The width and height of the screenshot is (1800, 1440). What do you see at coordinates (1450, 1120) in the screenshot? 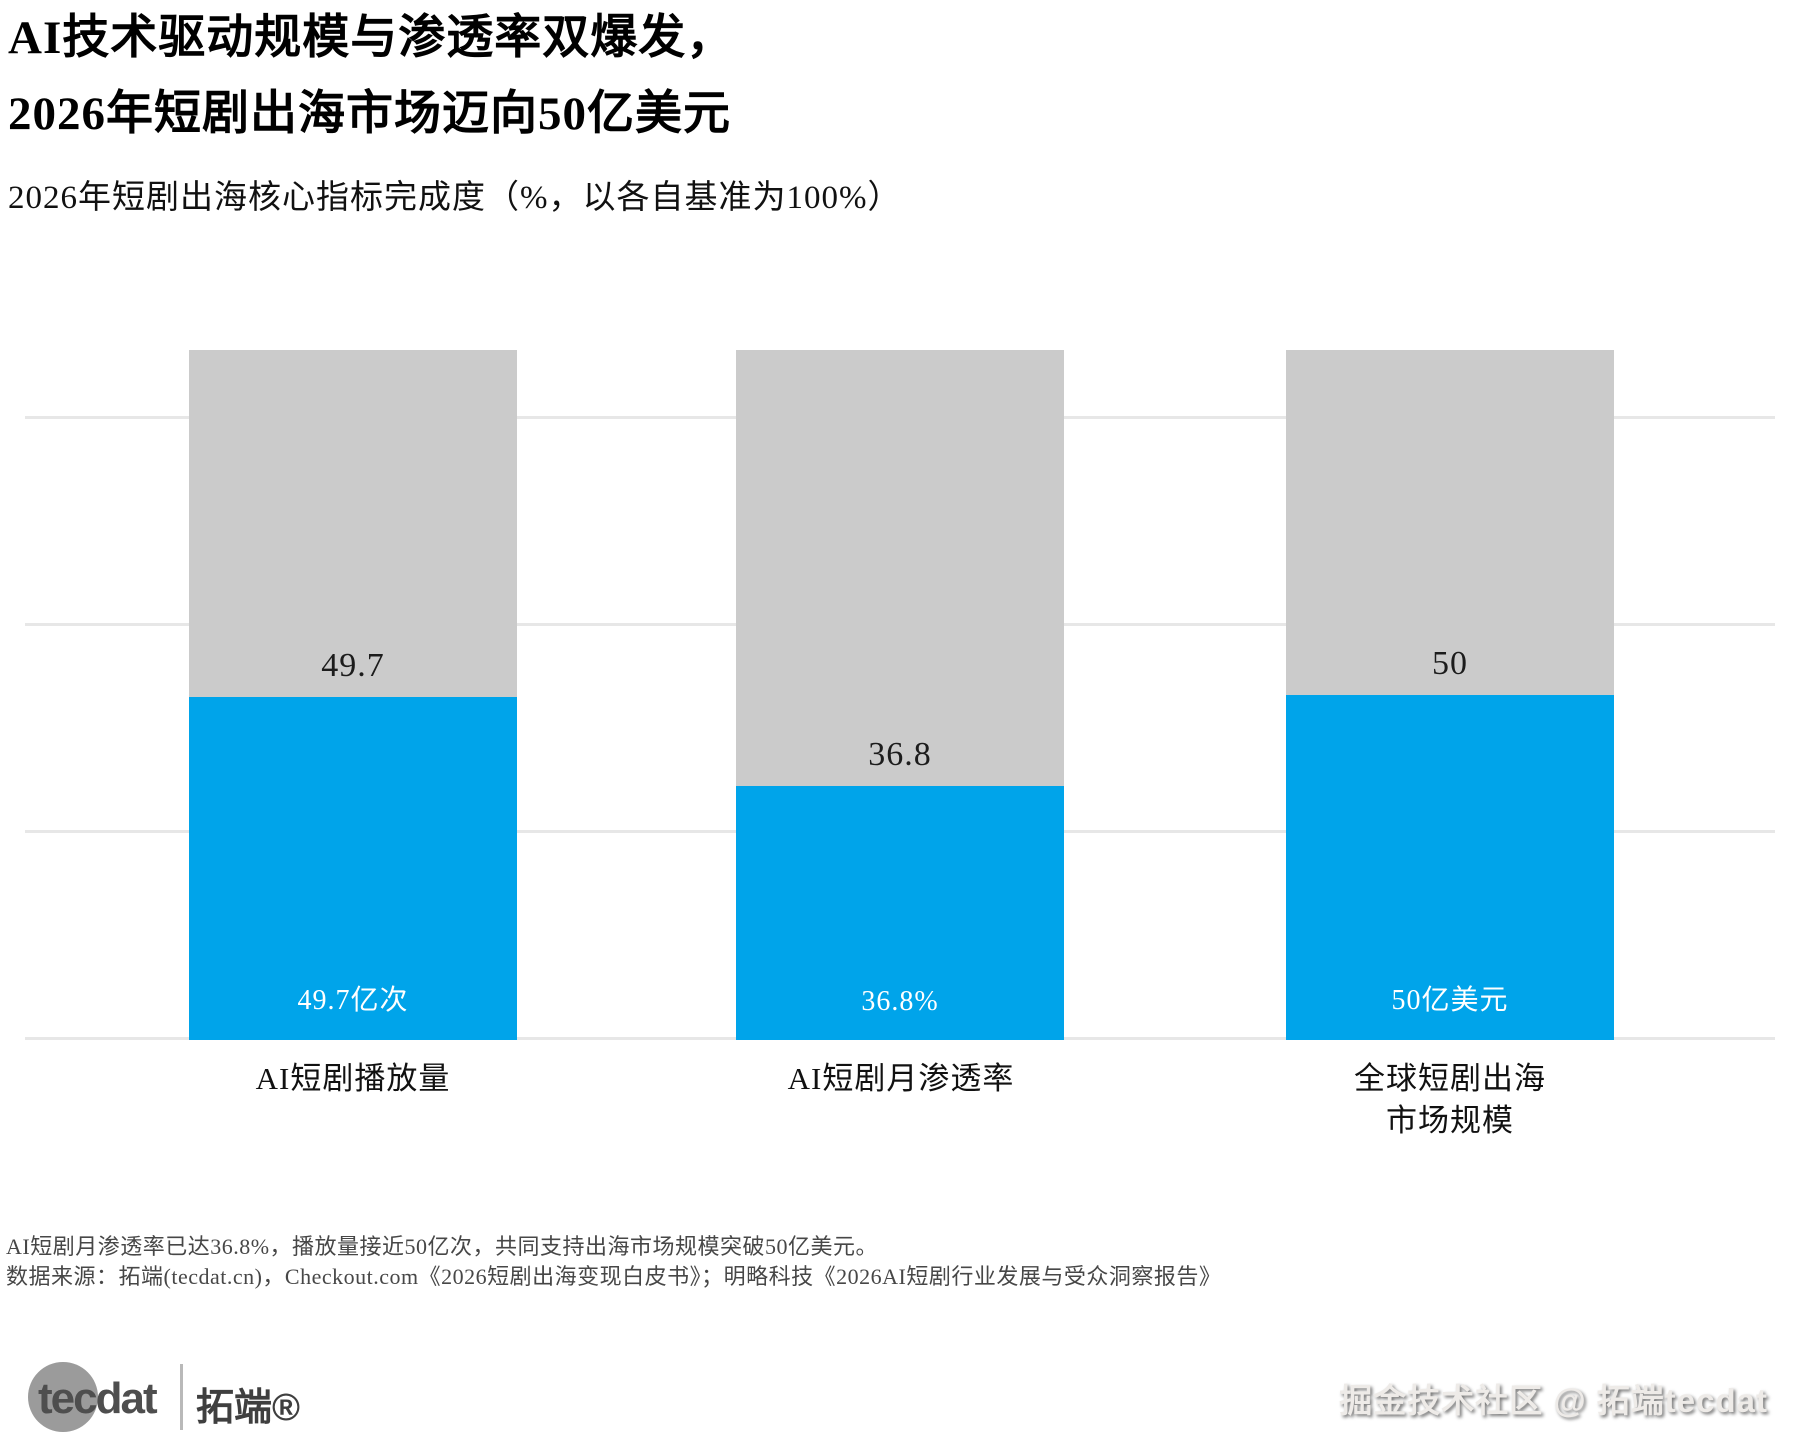
I see `x-axis-label-text-line2: 市场规模` at bounding box center [1450, 1120].